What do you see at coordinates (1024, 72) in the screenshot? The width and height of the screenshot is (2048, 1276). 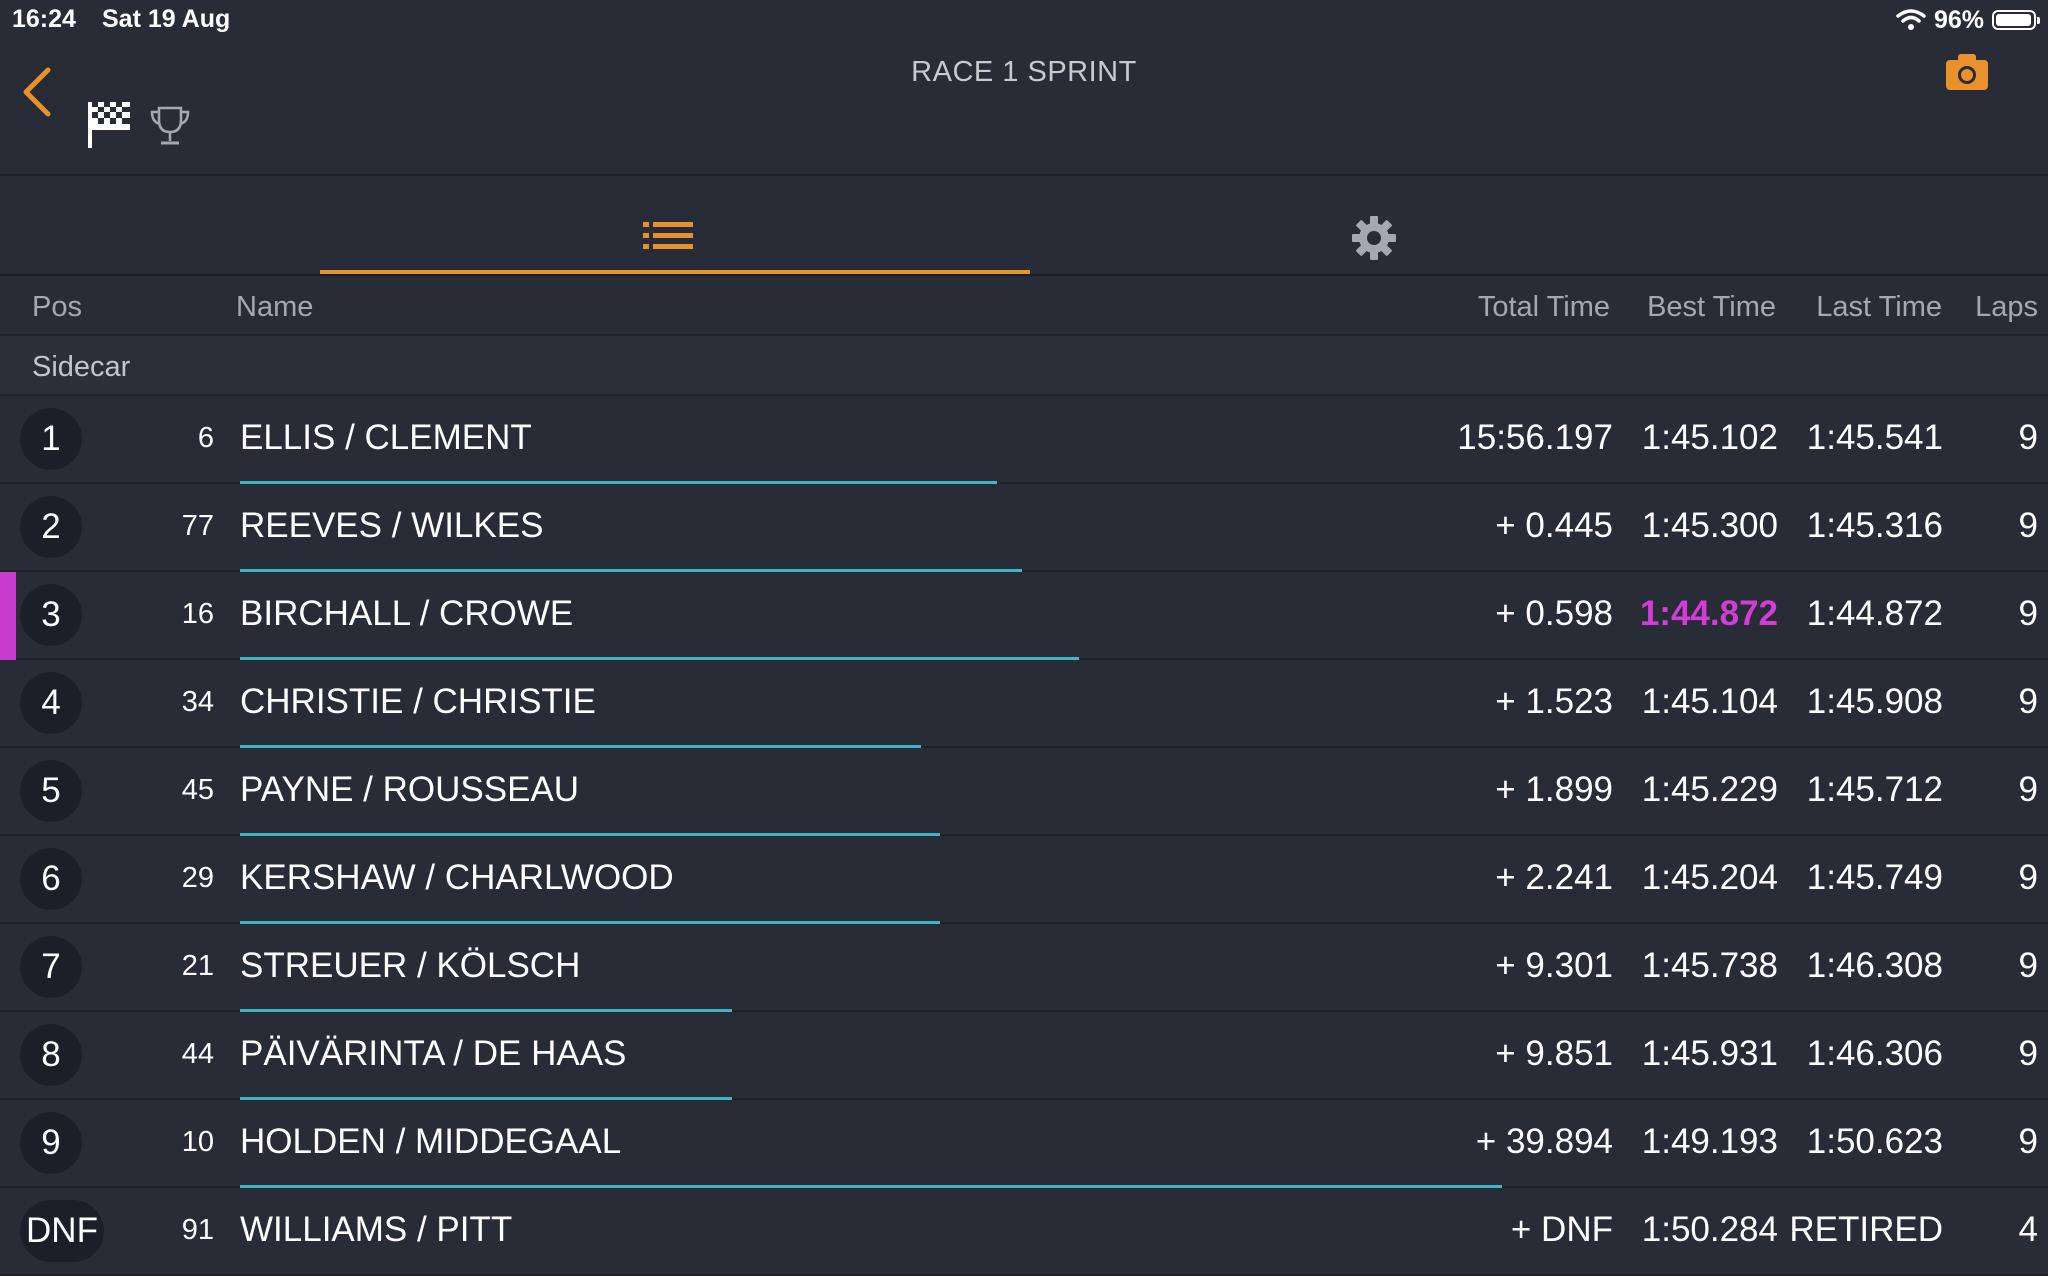 I see `page-title: RACE 1 SPRINT` at bounding box center [1024, 72].